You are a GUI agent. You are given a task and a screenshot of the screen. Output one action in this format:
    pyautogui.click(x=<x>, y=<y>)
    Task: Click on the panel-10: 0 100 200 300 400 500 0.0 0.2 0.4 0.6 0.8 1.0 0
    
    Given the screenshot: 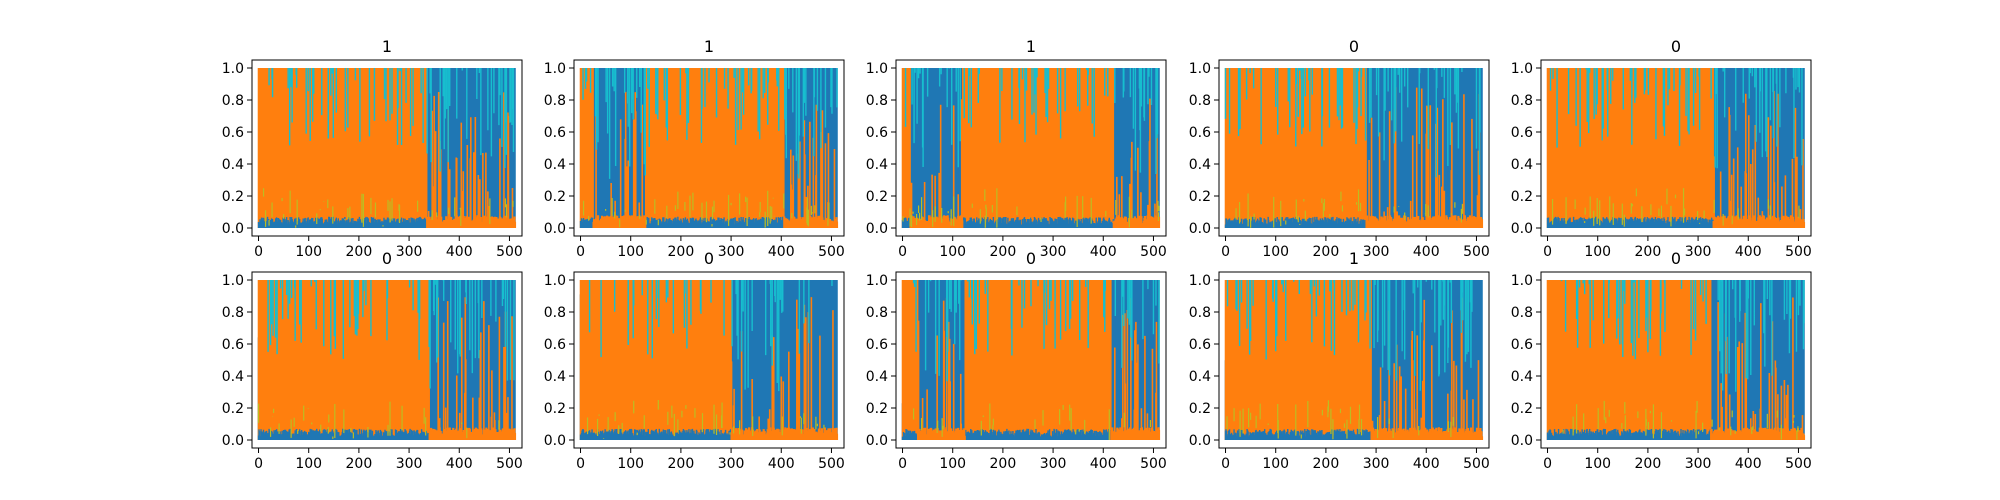 What is the action you would take?
    pyautogui.click(x=1661, y=360)
    